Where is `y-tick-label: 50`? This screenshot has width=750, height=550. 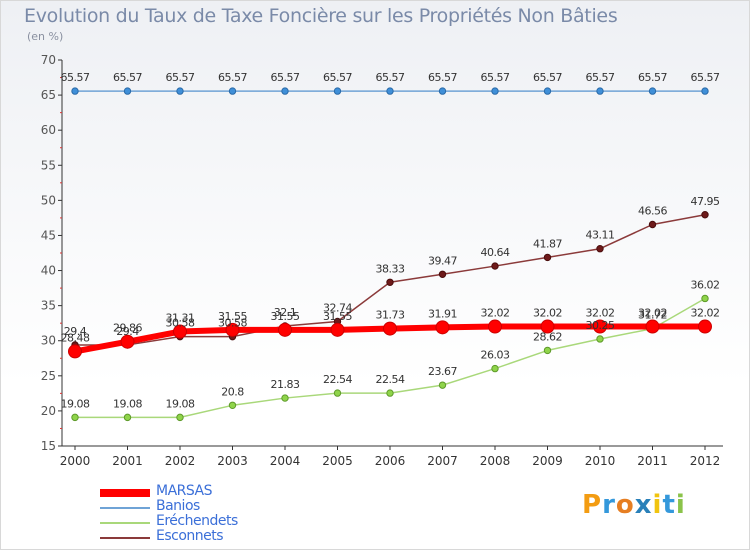 y-tick-label: 50 is located at coordinates (48, 200).